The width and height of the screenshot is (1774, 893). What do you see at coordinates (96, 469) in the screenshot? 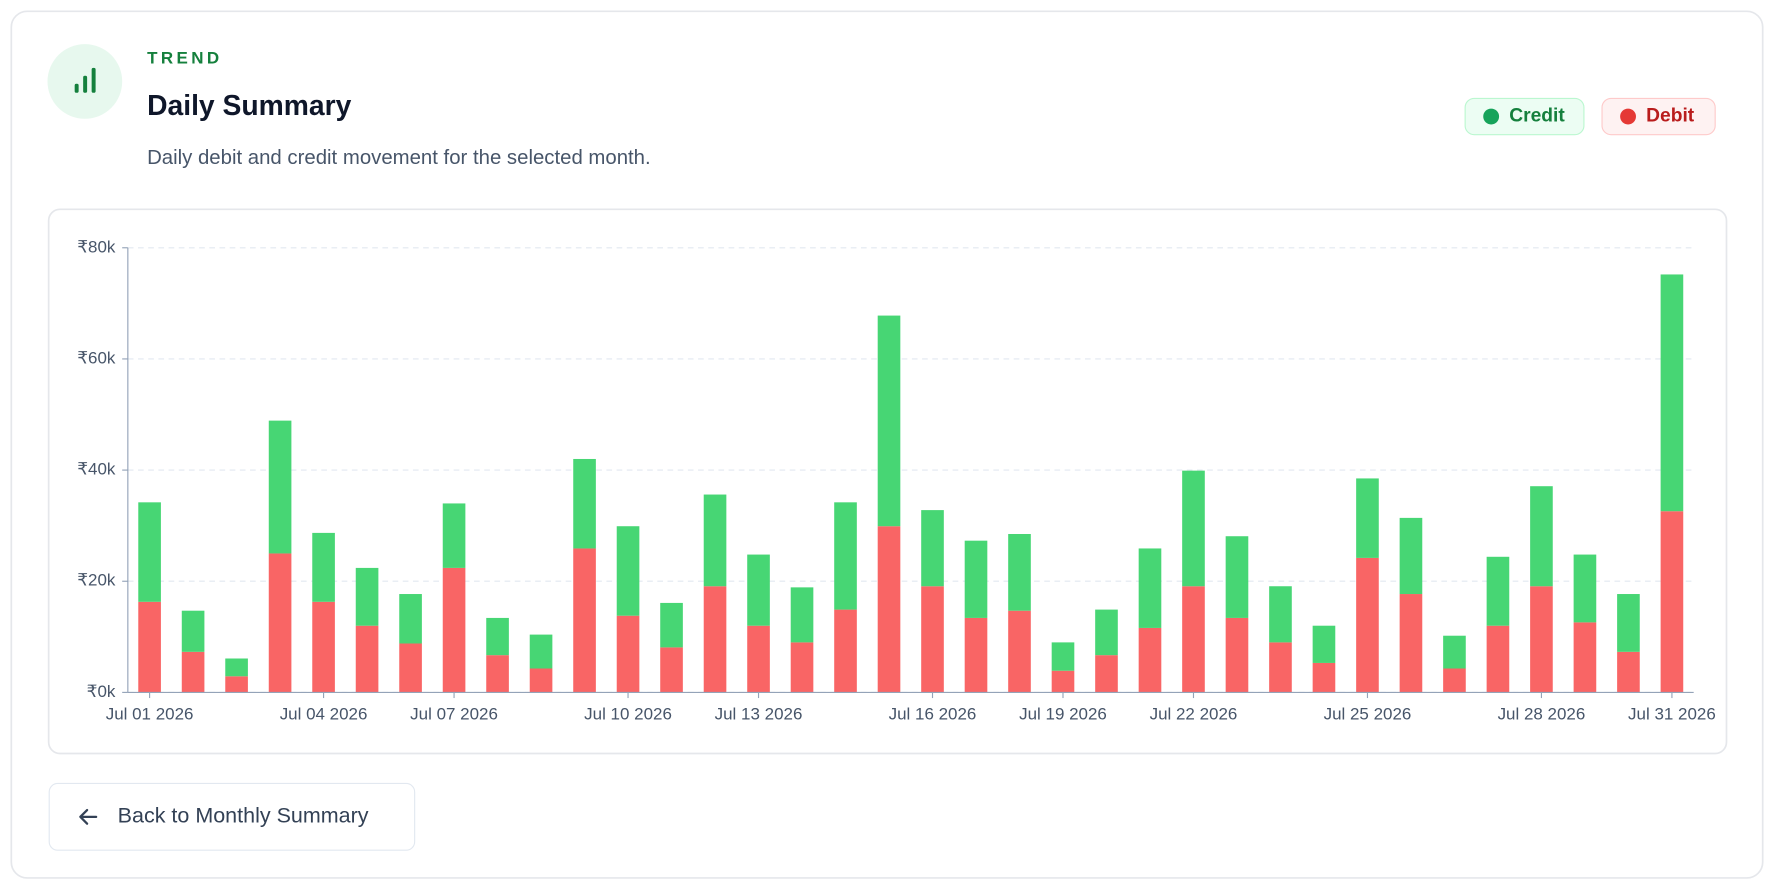
I see `y-tick-label: ₹40k` at bounding box center [96, 469].